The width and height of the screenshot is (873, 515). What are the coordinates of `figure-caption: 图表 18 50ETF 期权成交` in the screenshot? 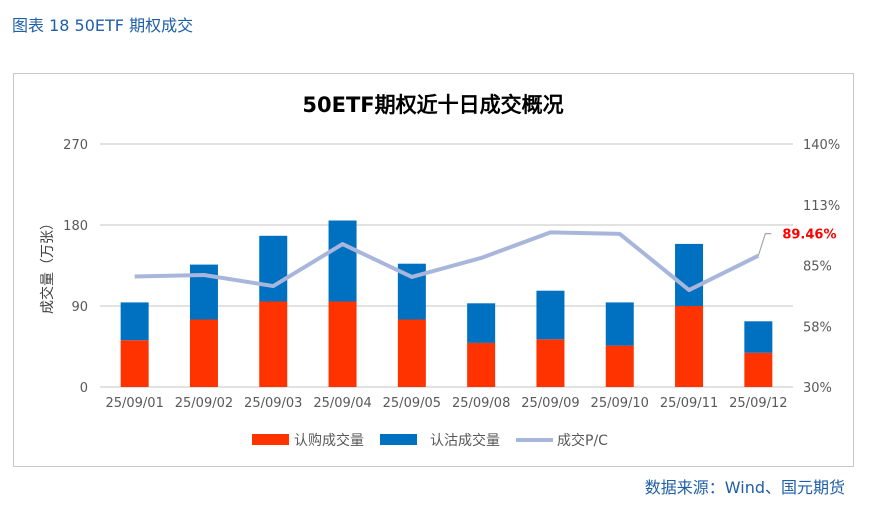 It's located at (103, 25).